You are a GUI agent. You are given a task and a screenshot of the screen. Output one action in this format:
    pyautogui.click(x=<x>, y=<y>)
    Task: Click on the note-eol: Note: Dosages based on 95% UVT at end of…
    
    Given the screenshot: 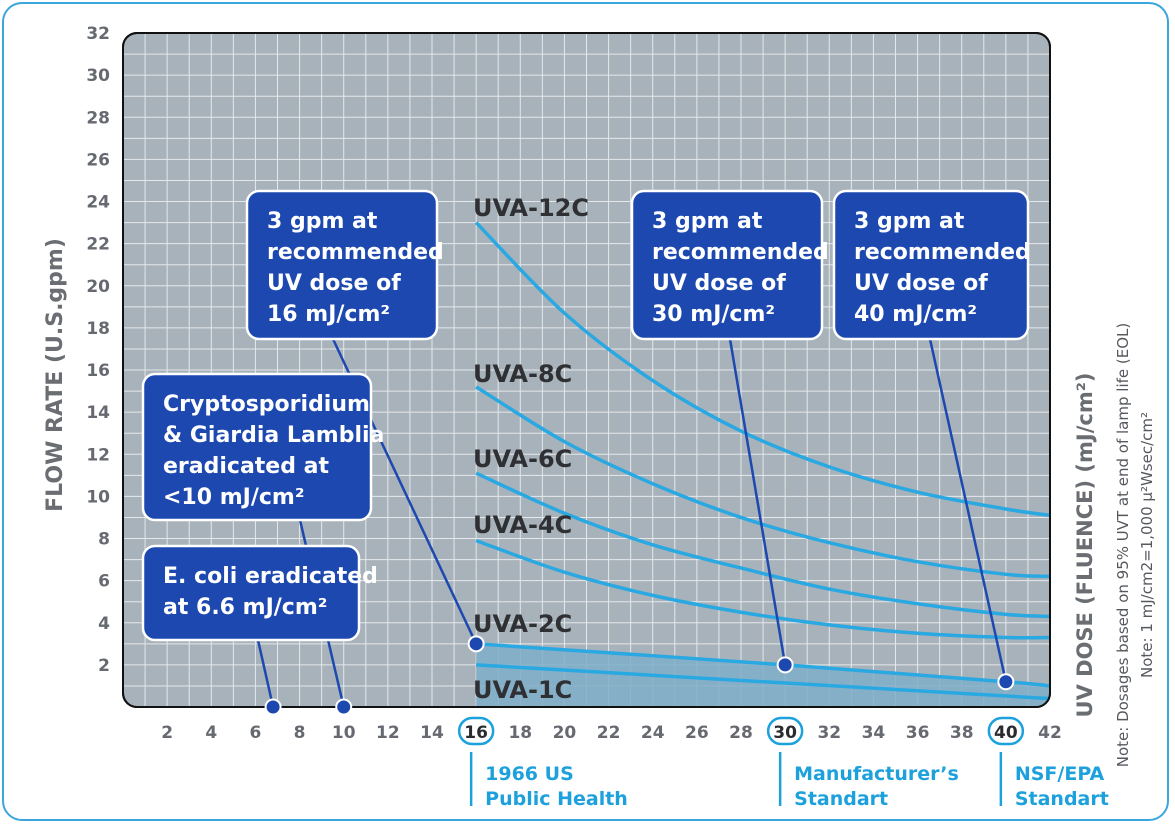 What is the action you would take?
    pyautogui.click(x=1123, y=545)
    